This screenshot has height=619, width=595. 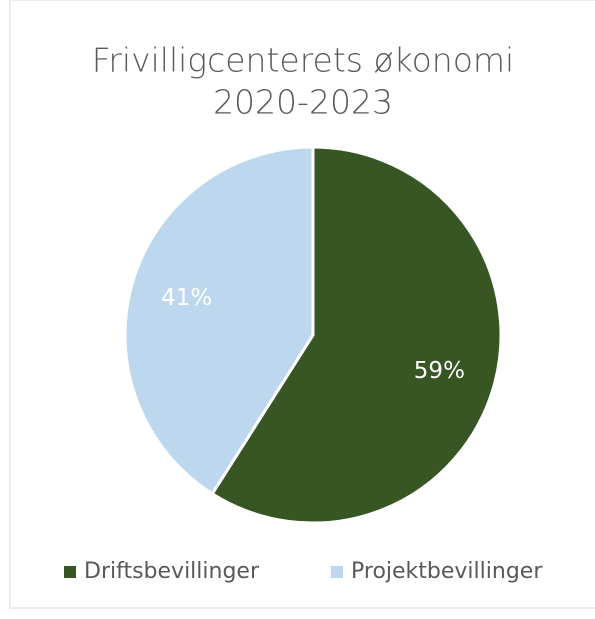 What do you see at coordinates (186, 298) in the screenshot?
I see `data-label: 41%` at bounding box center [186, 298].